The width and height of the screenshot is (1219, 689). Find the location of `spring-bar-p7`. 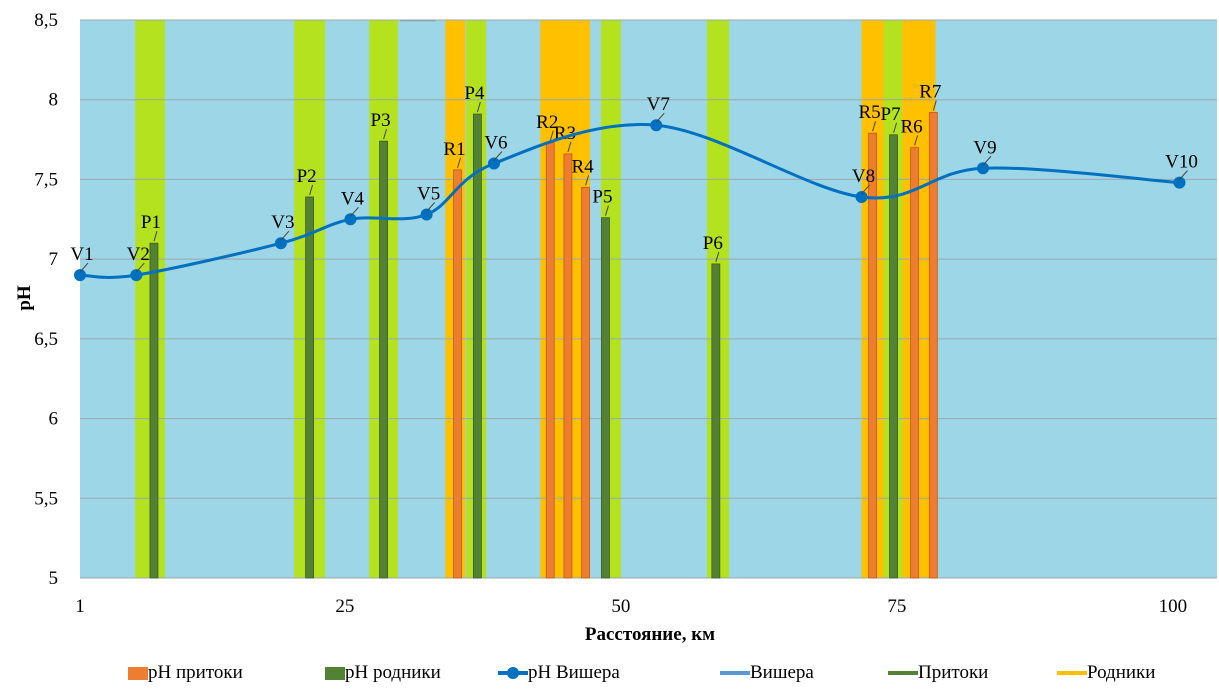

spring-bar-p7 is located at coordinates (893, 356).